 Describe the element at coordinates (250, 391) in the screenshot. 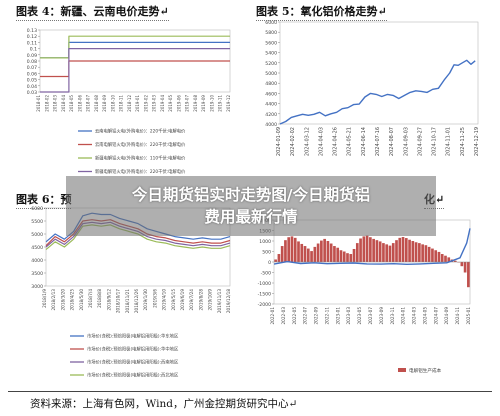

I see `source-divider` at that location.